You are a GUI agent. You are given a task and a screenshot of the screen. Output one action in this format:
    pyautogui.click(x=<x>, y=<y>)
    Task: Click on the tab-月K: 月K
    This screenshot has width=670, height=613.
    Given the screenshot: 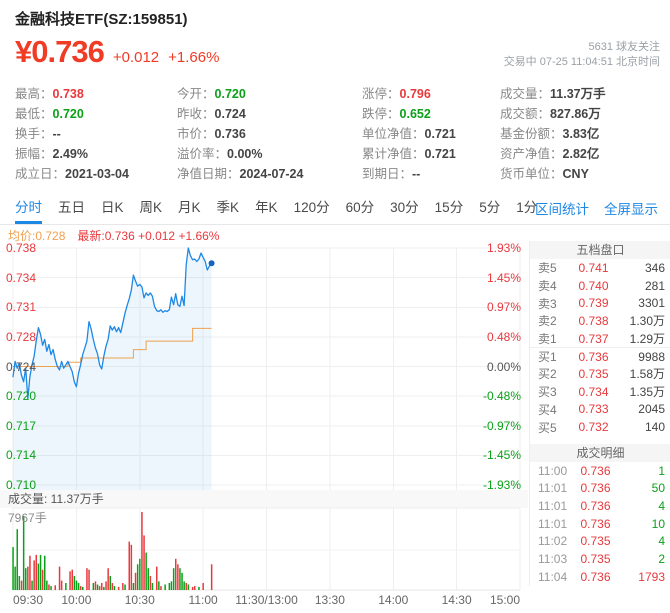 What is the action you would take?
    pyautogui.click(x=189, y=207)
    